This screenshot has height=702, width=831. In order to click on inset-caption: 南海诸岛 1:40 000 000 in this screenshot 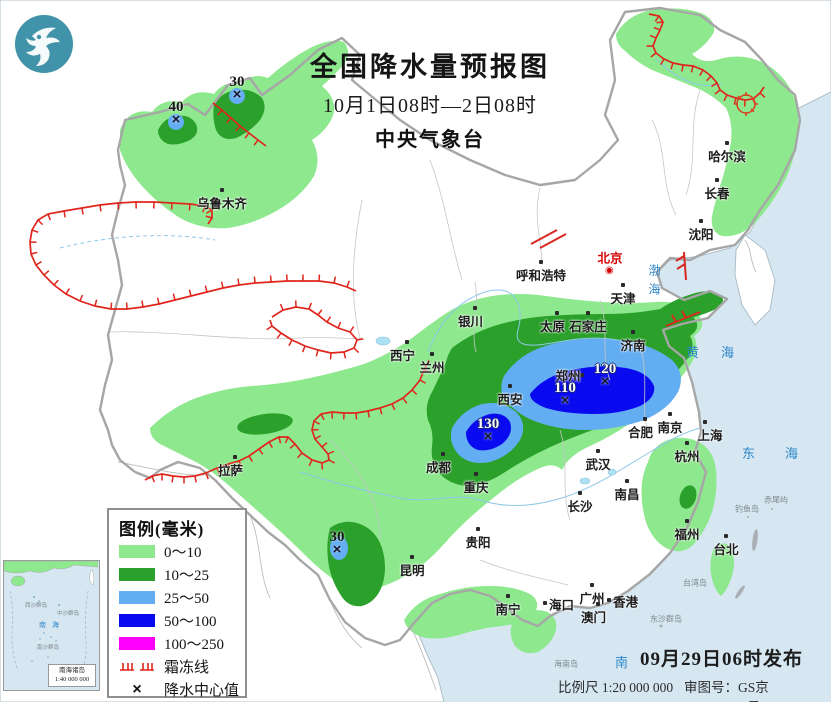, I will do `click(72, 675)`.